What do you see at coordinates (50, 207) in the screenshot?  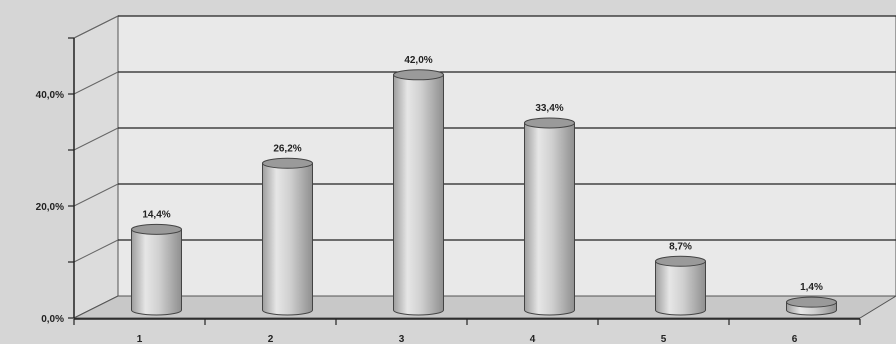 I see `y-tick-label: 20,0%` at bounding box center [50, 207].